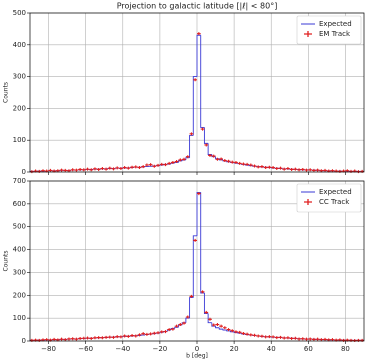  What do you see at coordinates (19, 140) in the screenshot?
I see `y-tick-label: 100` at bounding box center [19, 140].